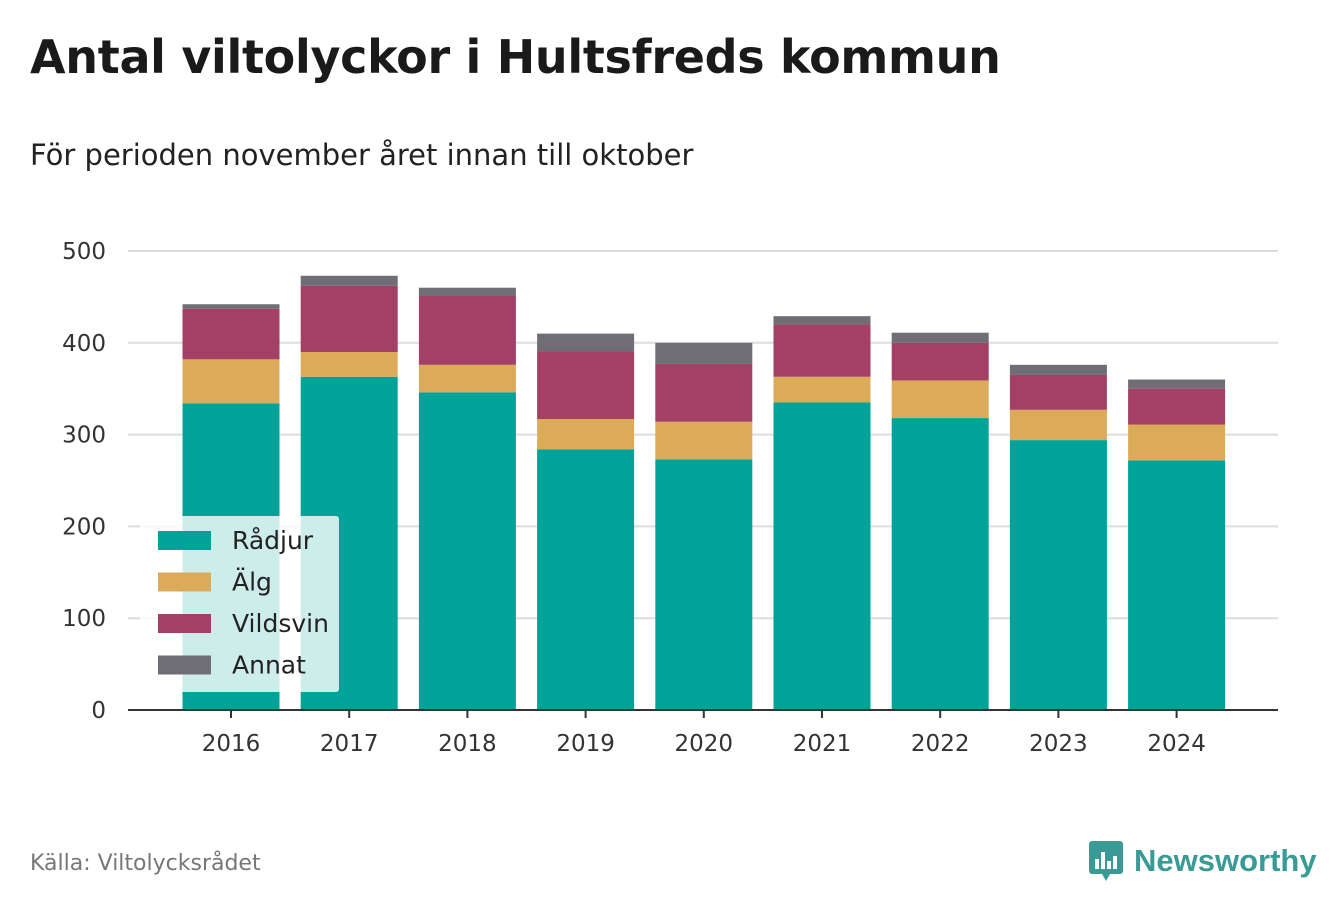 This screenshot has height=913, width=1340. What do you see at coordinates (145, 863) in the screenshot?
I see `source-note: Källa: Viltolycksrådet` at bounding box center [145, 863].